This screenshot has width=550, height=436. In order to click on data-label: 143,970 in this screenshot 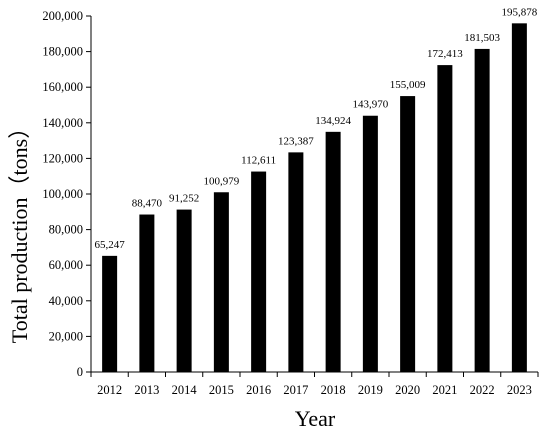, I will do `click(371, 105)`.